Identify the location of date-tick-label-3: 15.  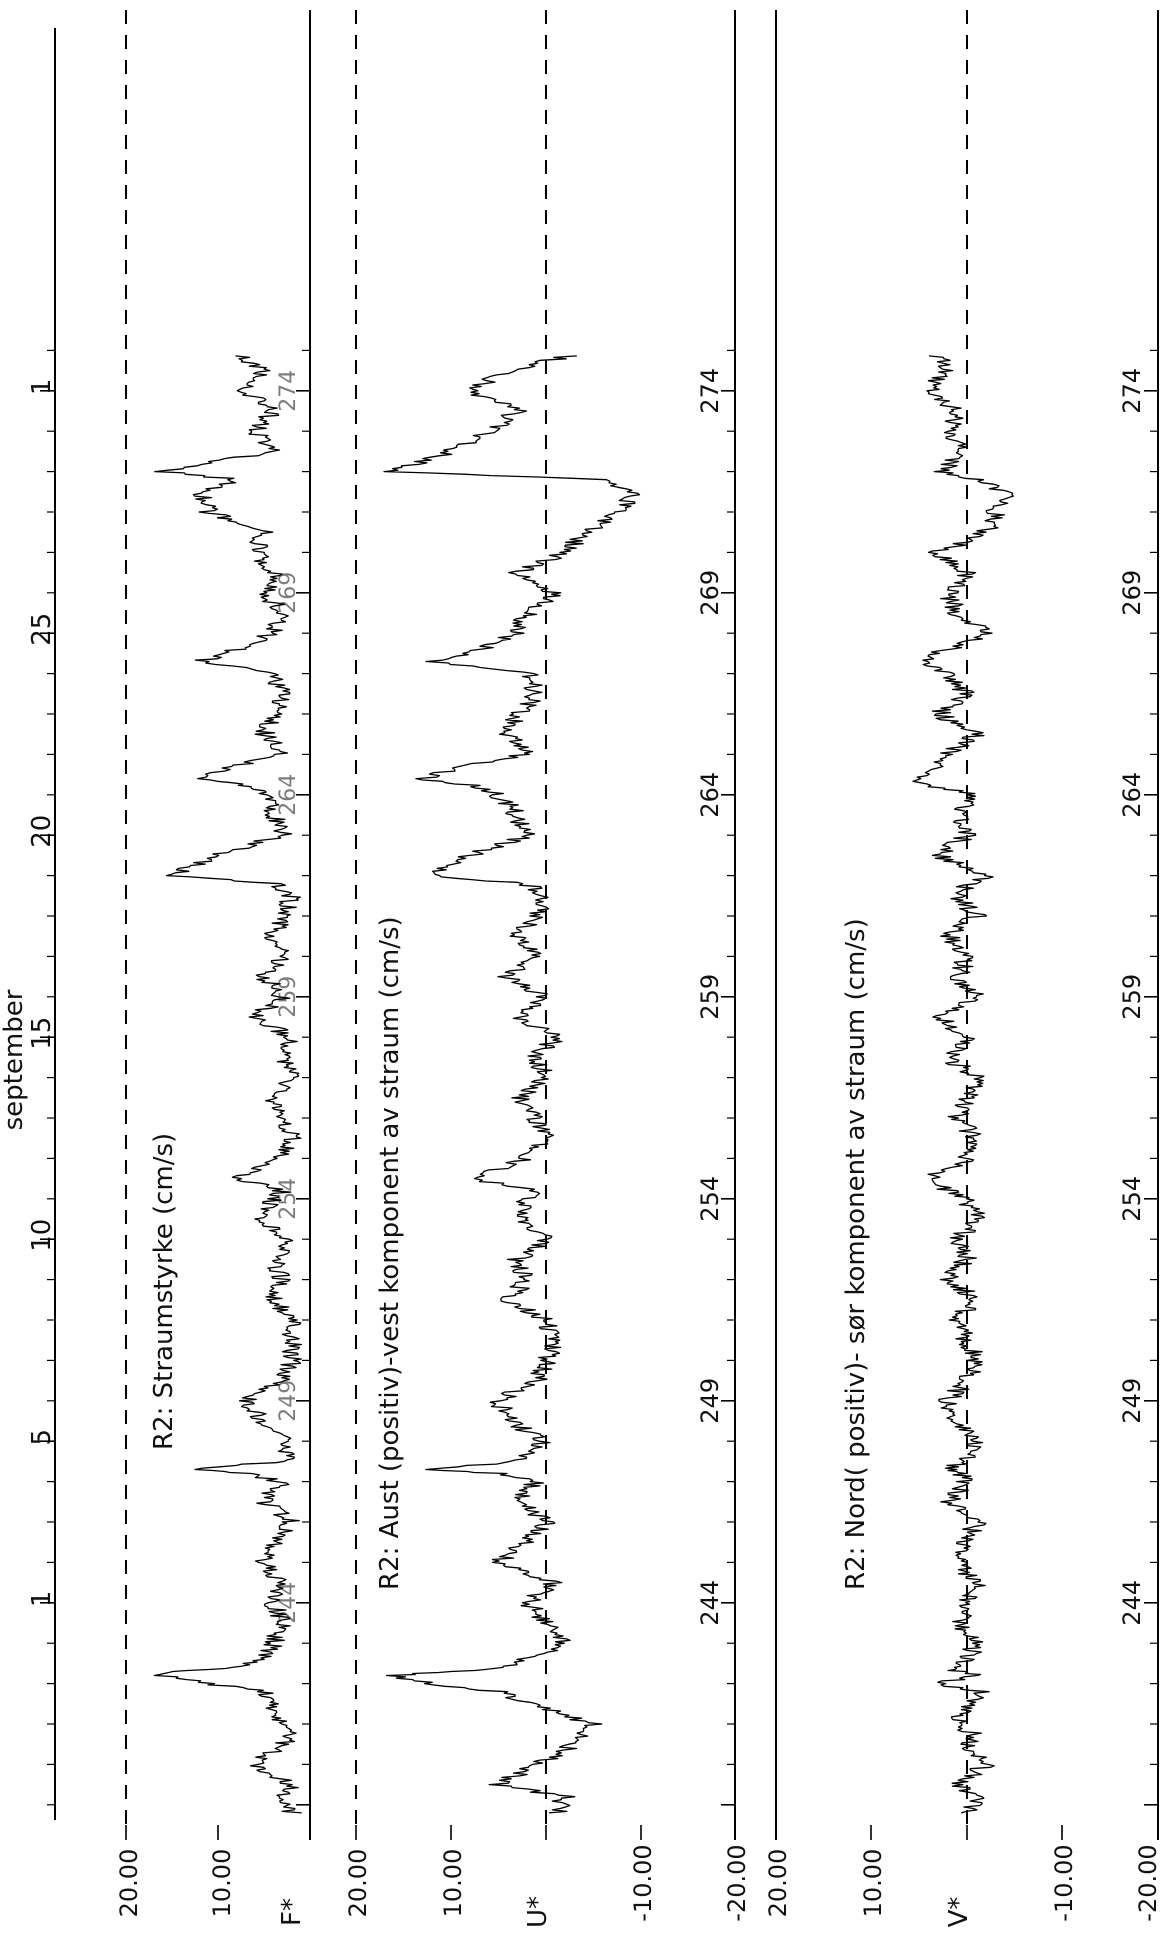
(42, 1033).